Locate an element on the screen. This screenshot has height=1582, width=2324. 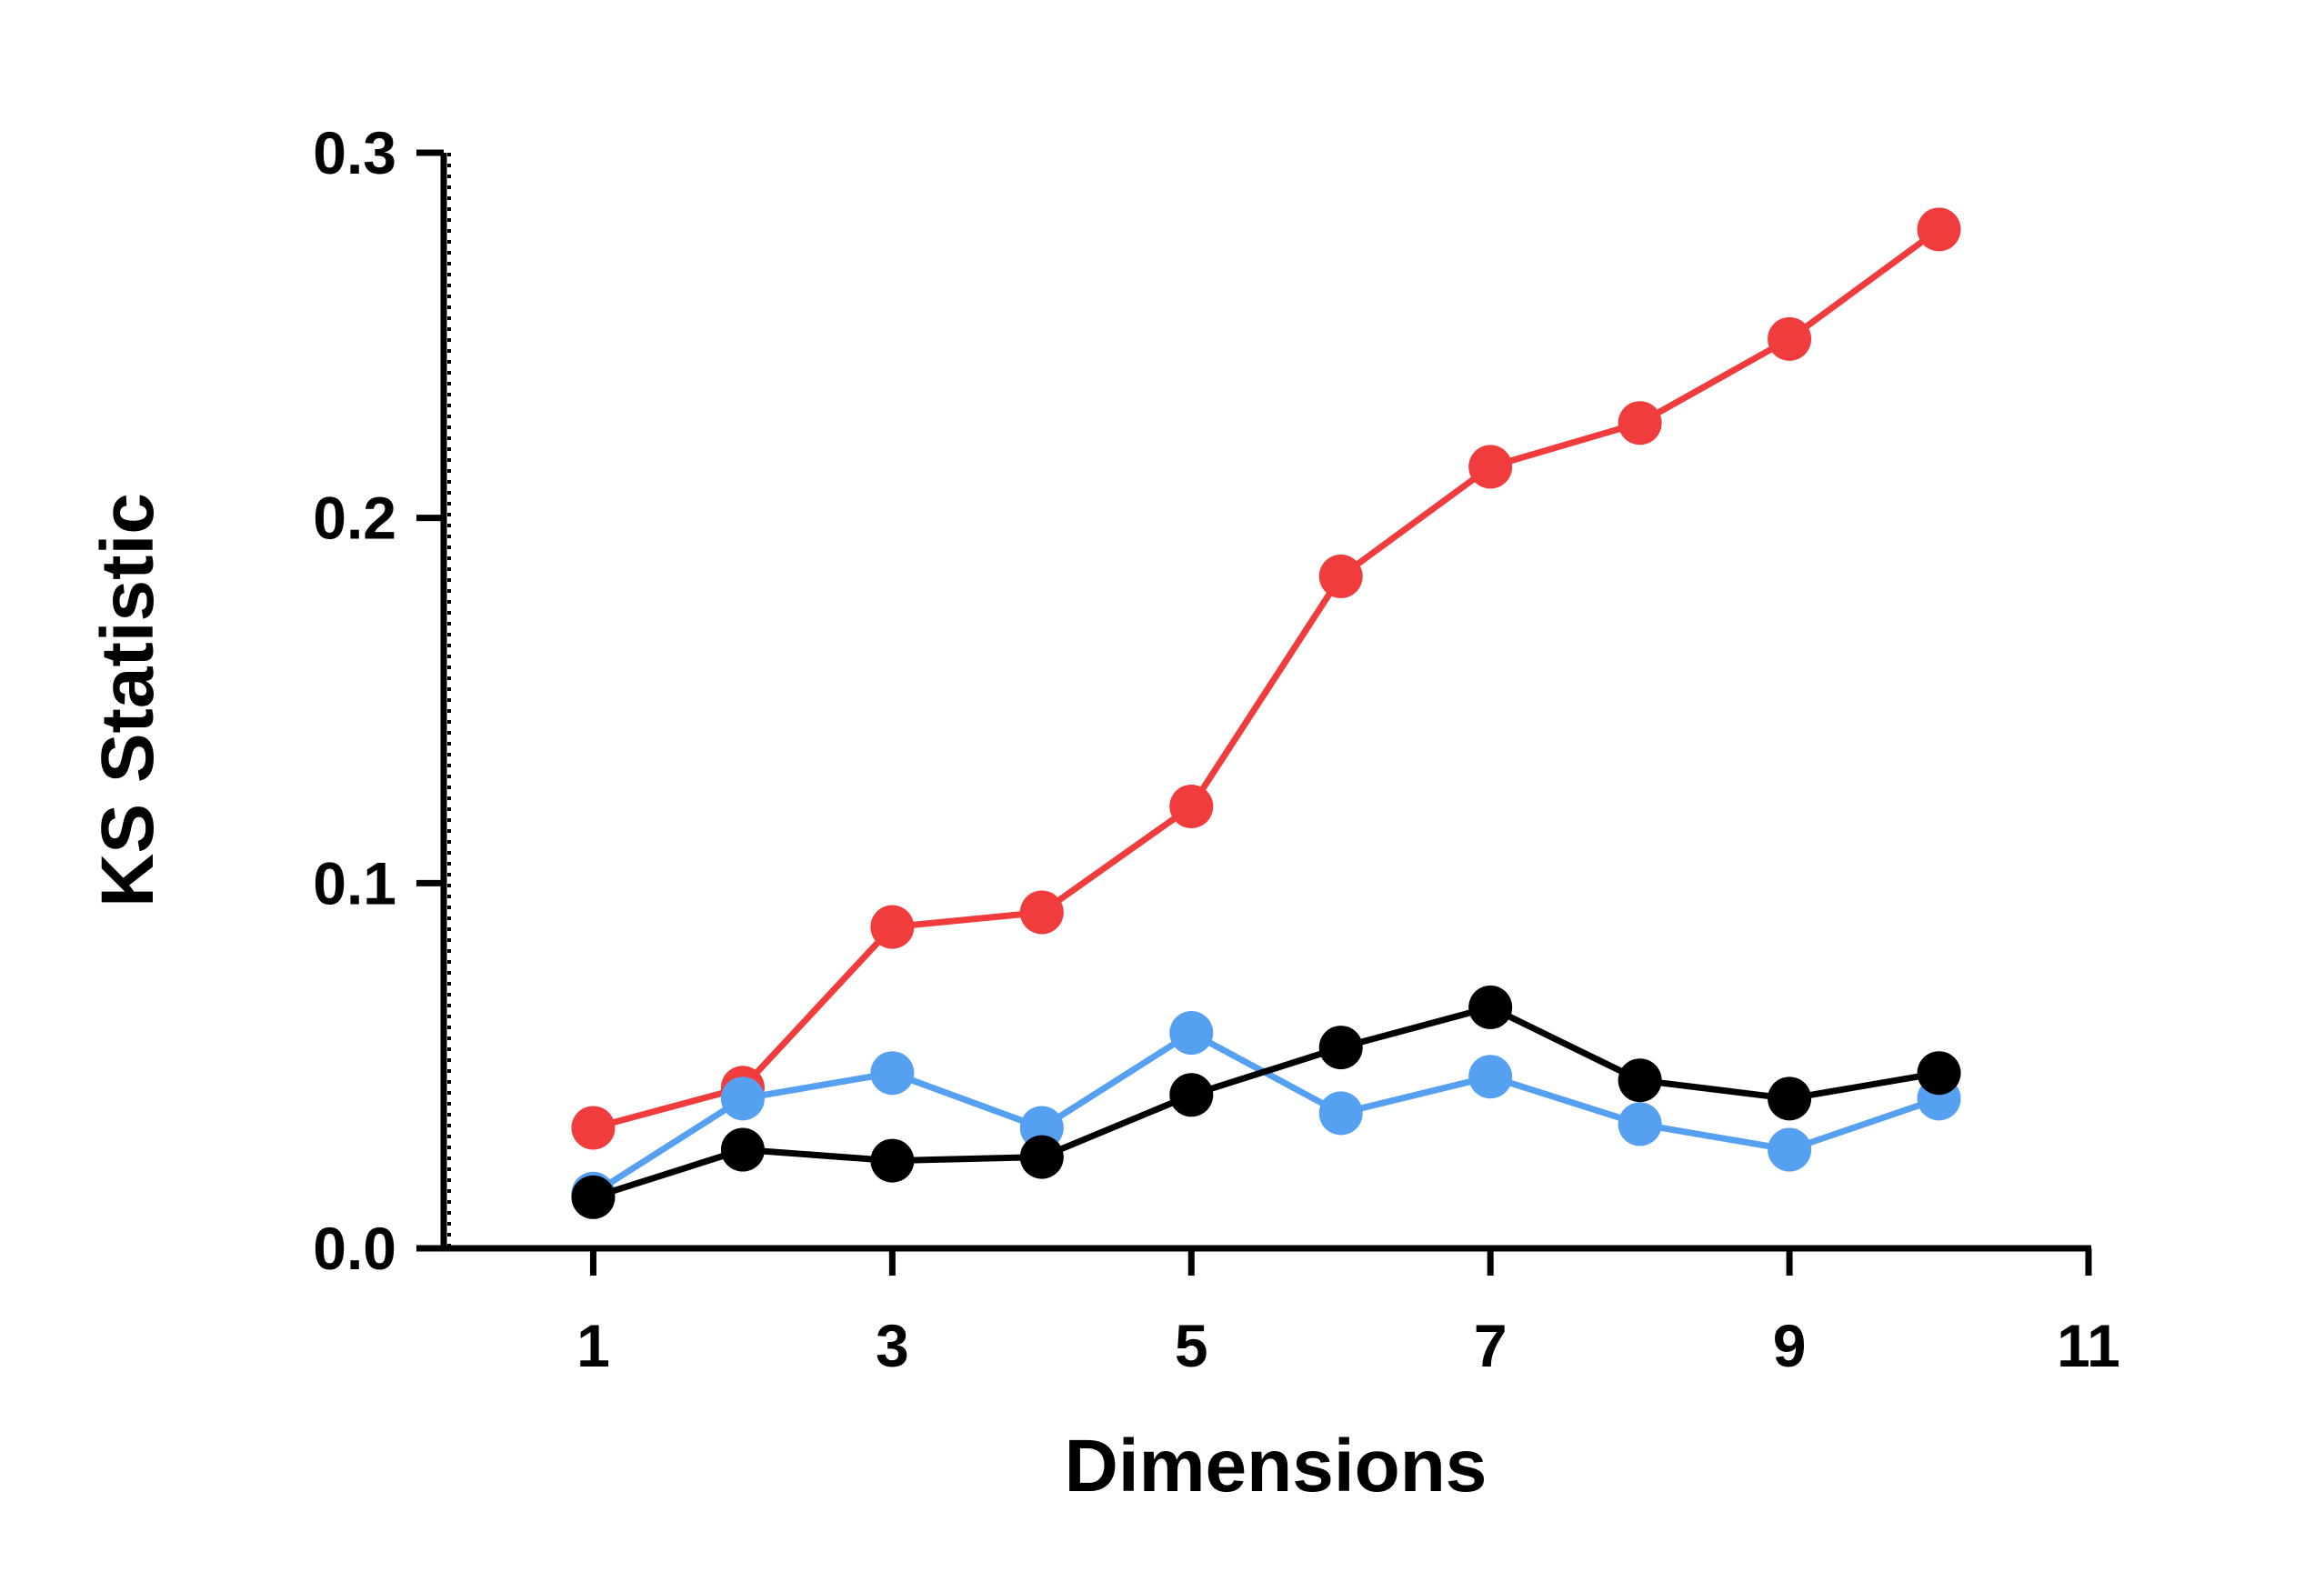
x-tick-label: 3 is located at coordinates (893, 1345).